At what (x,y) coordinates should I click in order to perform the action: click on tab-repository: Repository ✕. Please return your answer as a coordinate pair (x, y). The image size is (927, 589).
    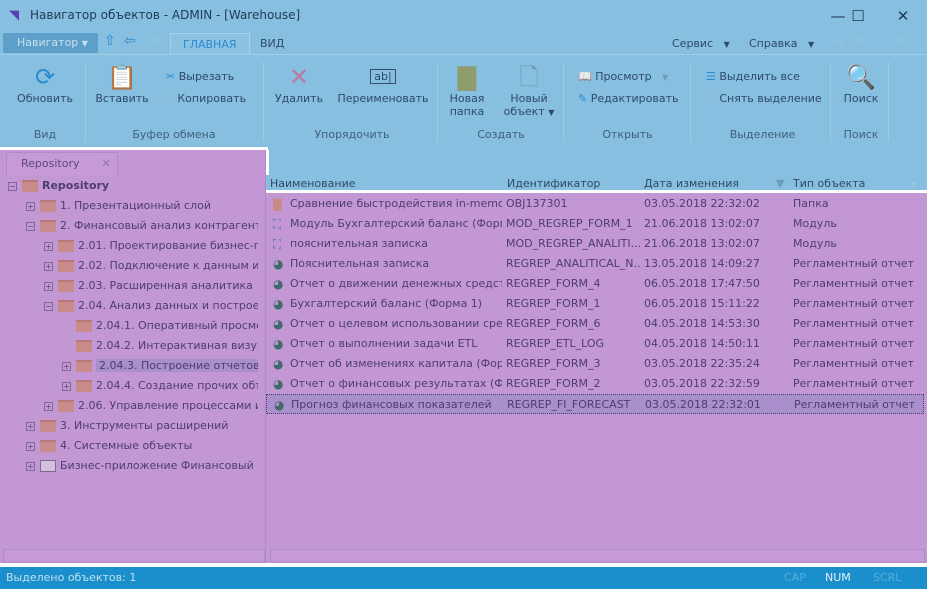
    Looking at the image, I should click on (62, 164).